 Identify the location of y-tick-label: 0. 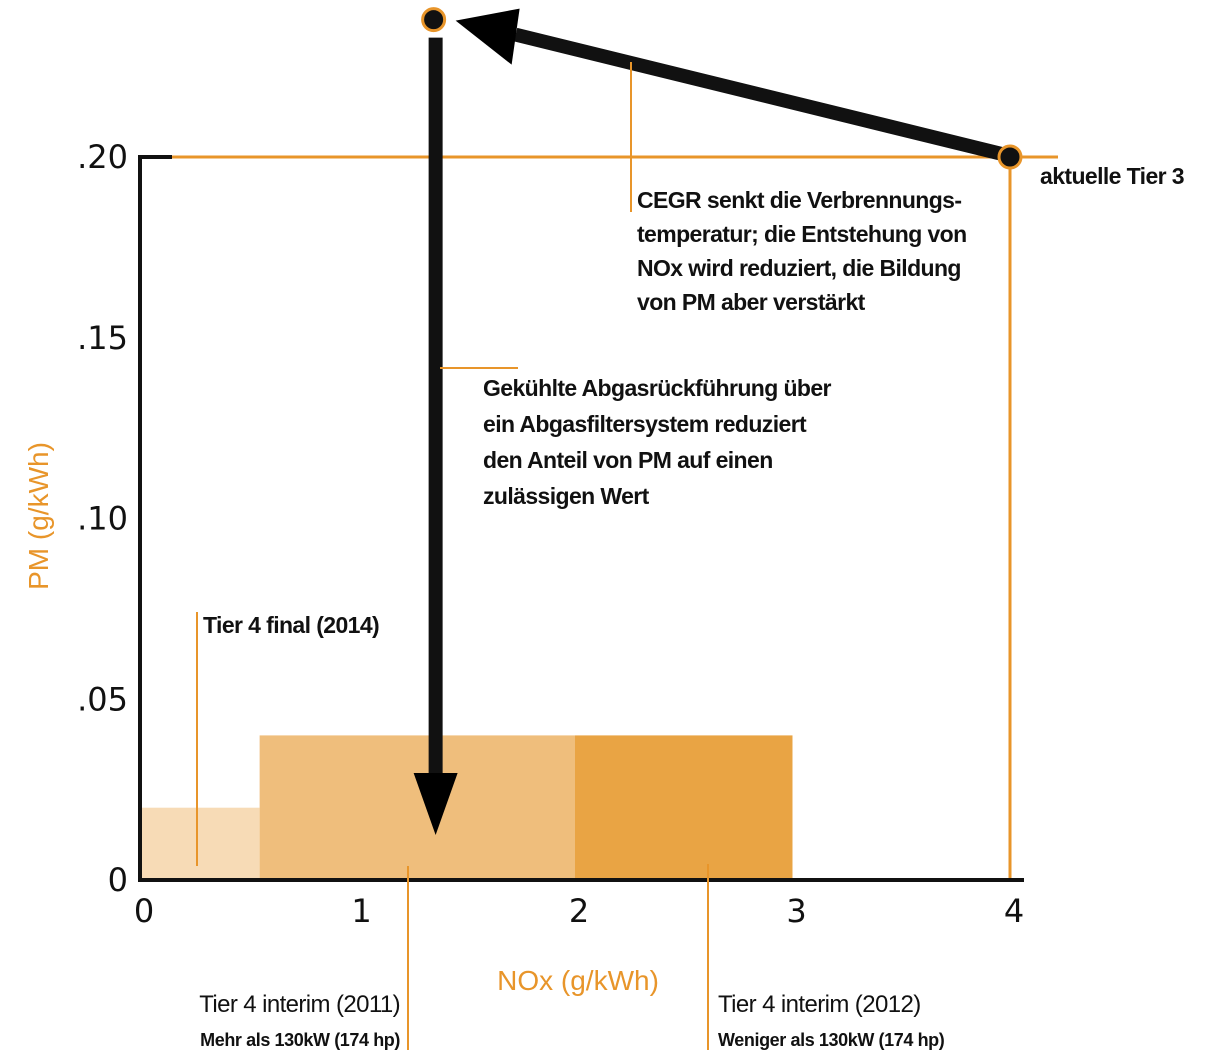
(118, 880).